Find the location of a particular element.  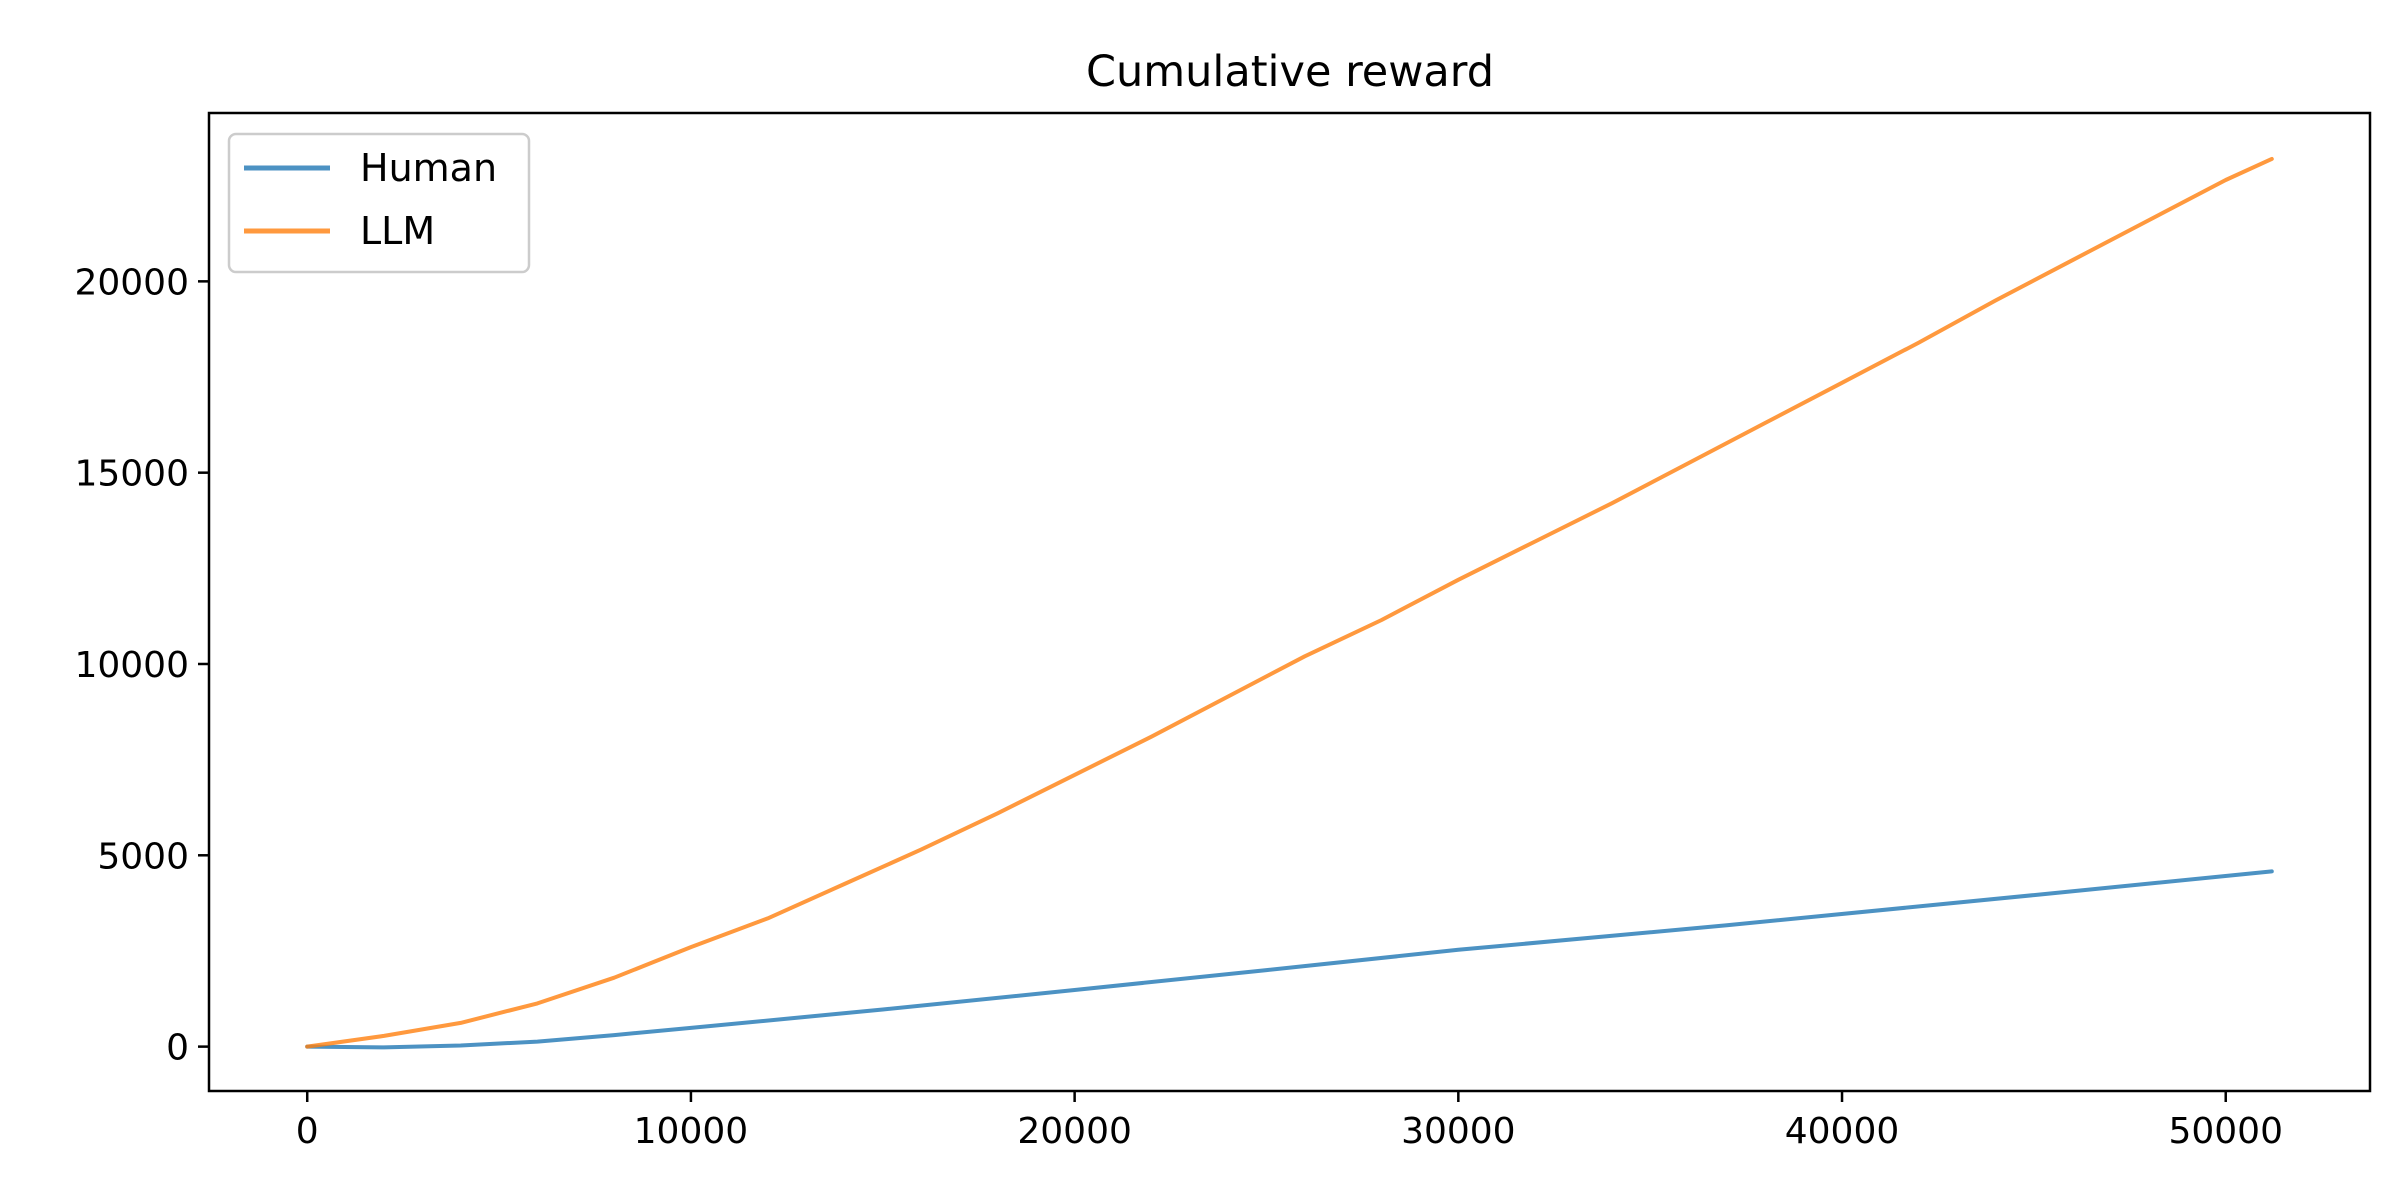

legend-label-llm: LLM is located at coordinates (397, 231).